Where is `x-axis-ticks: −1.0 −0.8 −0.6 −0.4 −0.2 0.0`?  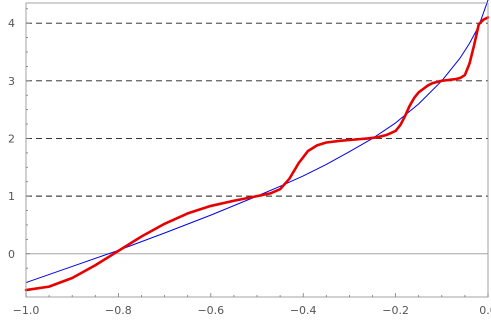
x-axis-ticks: −1.0 −0.8 −0.6 −0.4 −0.2 0.0 is located at coordinates (252, 305).